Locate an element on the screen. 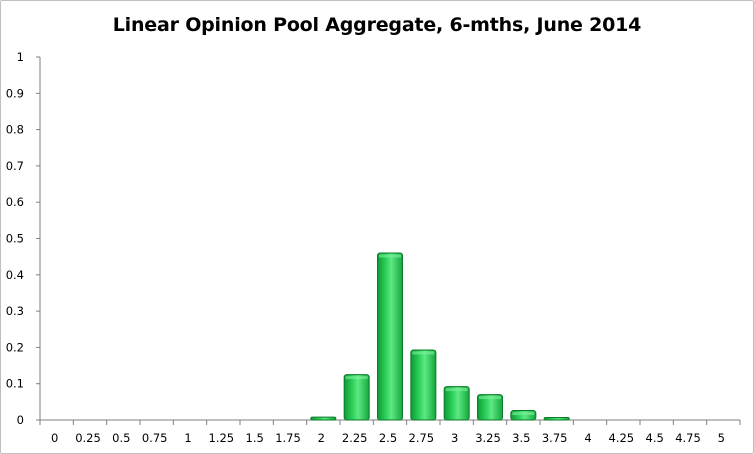 This screenshot has width=754, height=454. y-tick-label: 1 is located at coordinates (20, 57).